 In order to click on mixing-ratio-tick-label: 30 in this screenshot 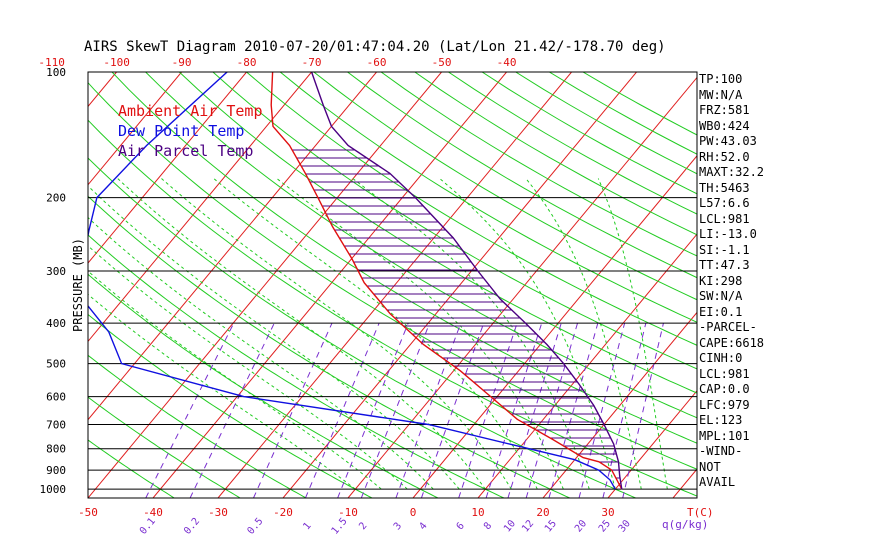, I will do `click(625, 526)`.